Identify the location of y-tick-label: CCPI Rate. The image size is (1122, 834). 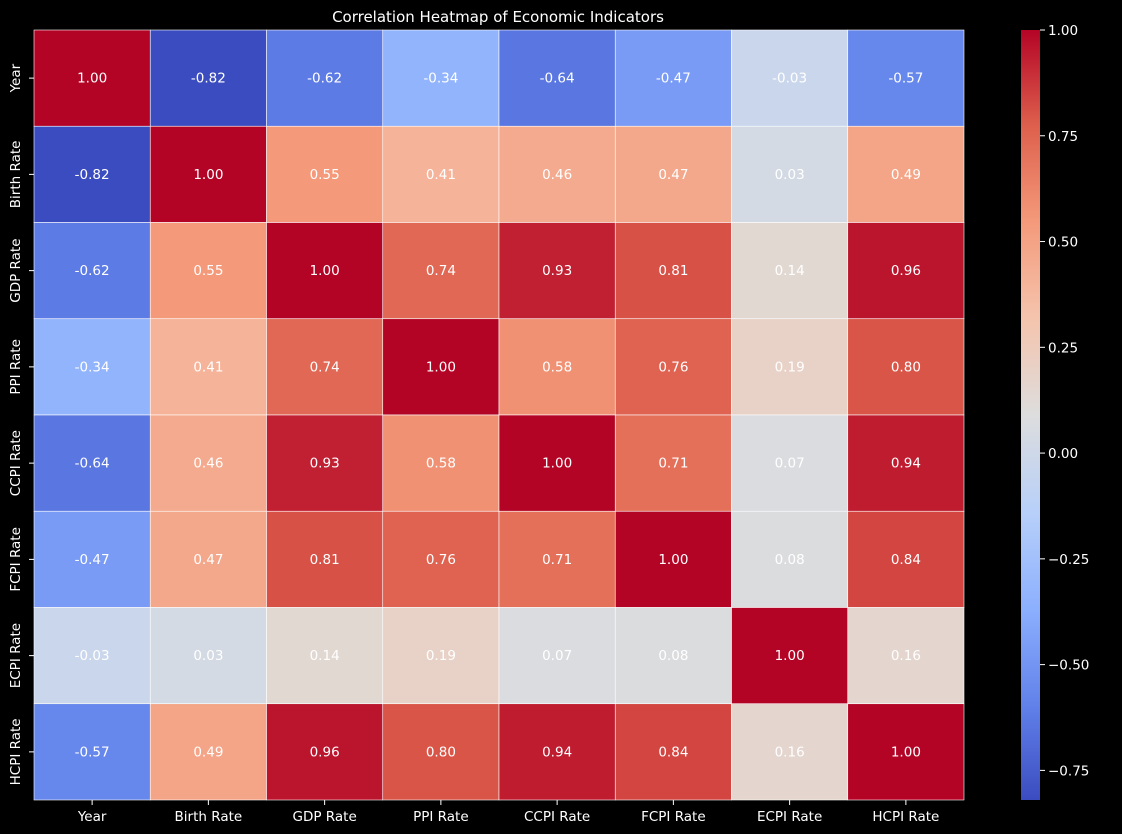
(16, 463).